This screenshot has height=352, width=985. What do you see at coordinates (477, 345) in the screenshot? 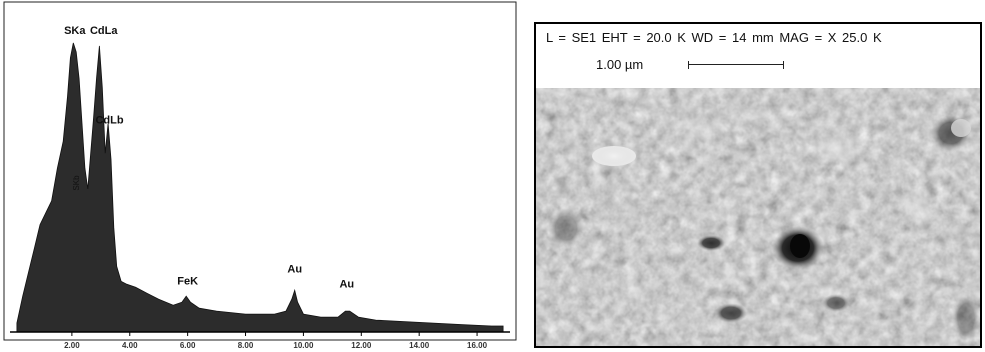
I see `x-tick-label-7: 16.00` at bounding box center [477, 345].